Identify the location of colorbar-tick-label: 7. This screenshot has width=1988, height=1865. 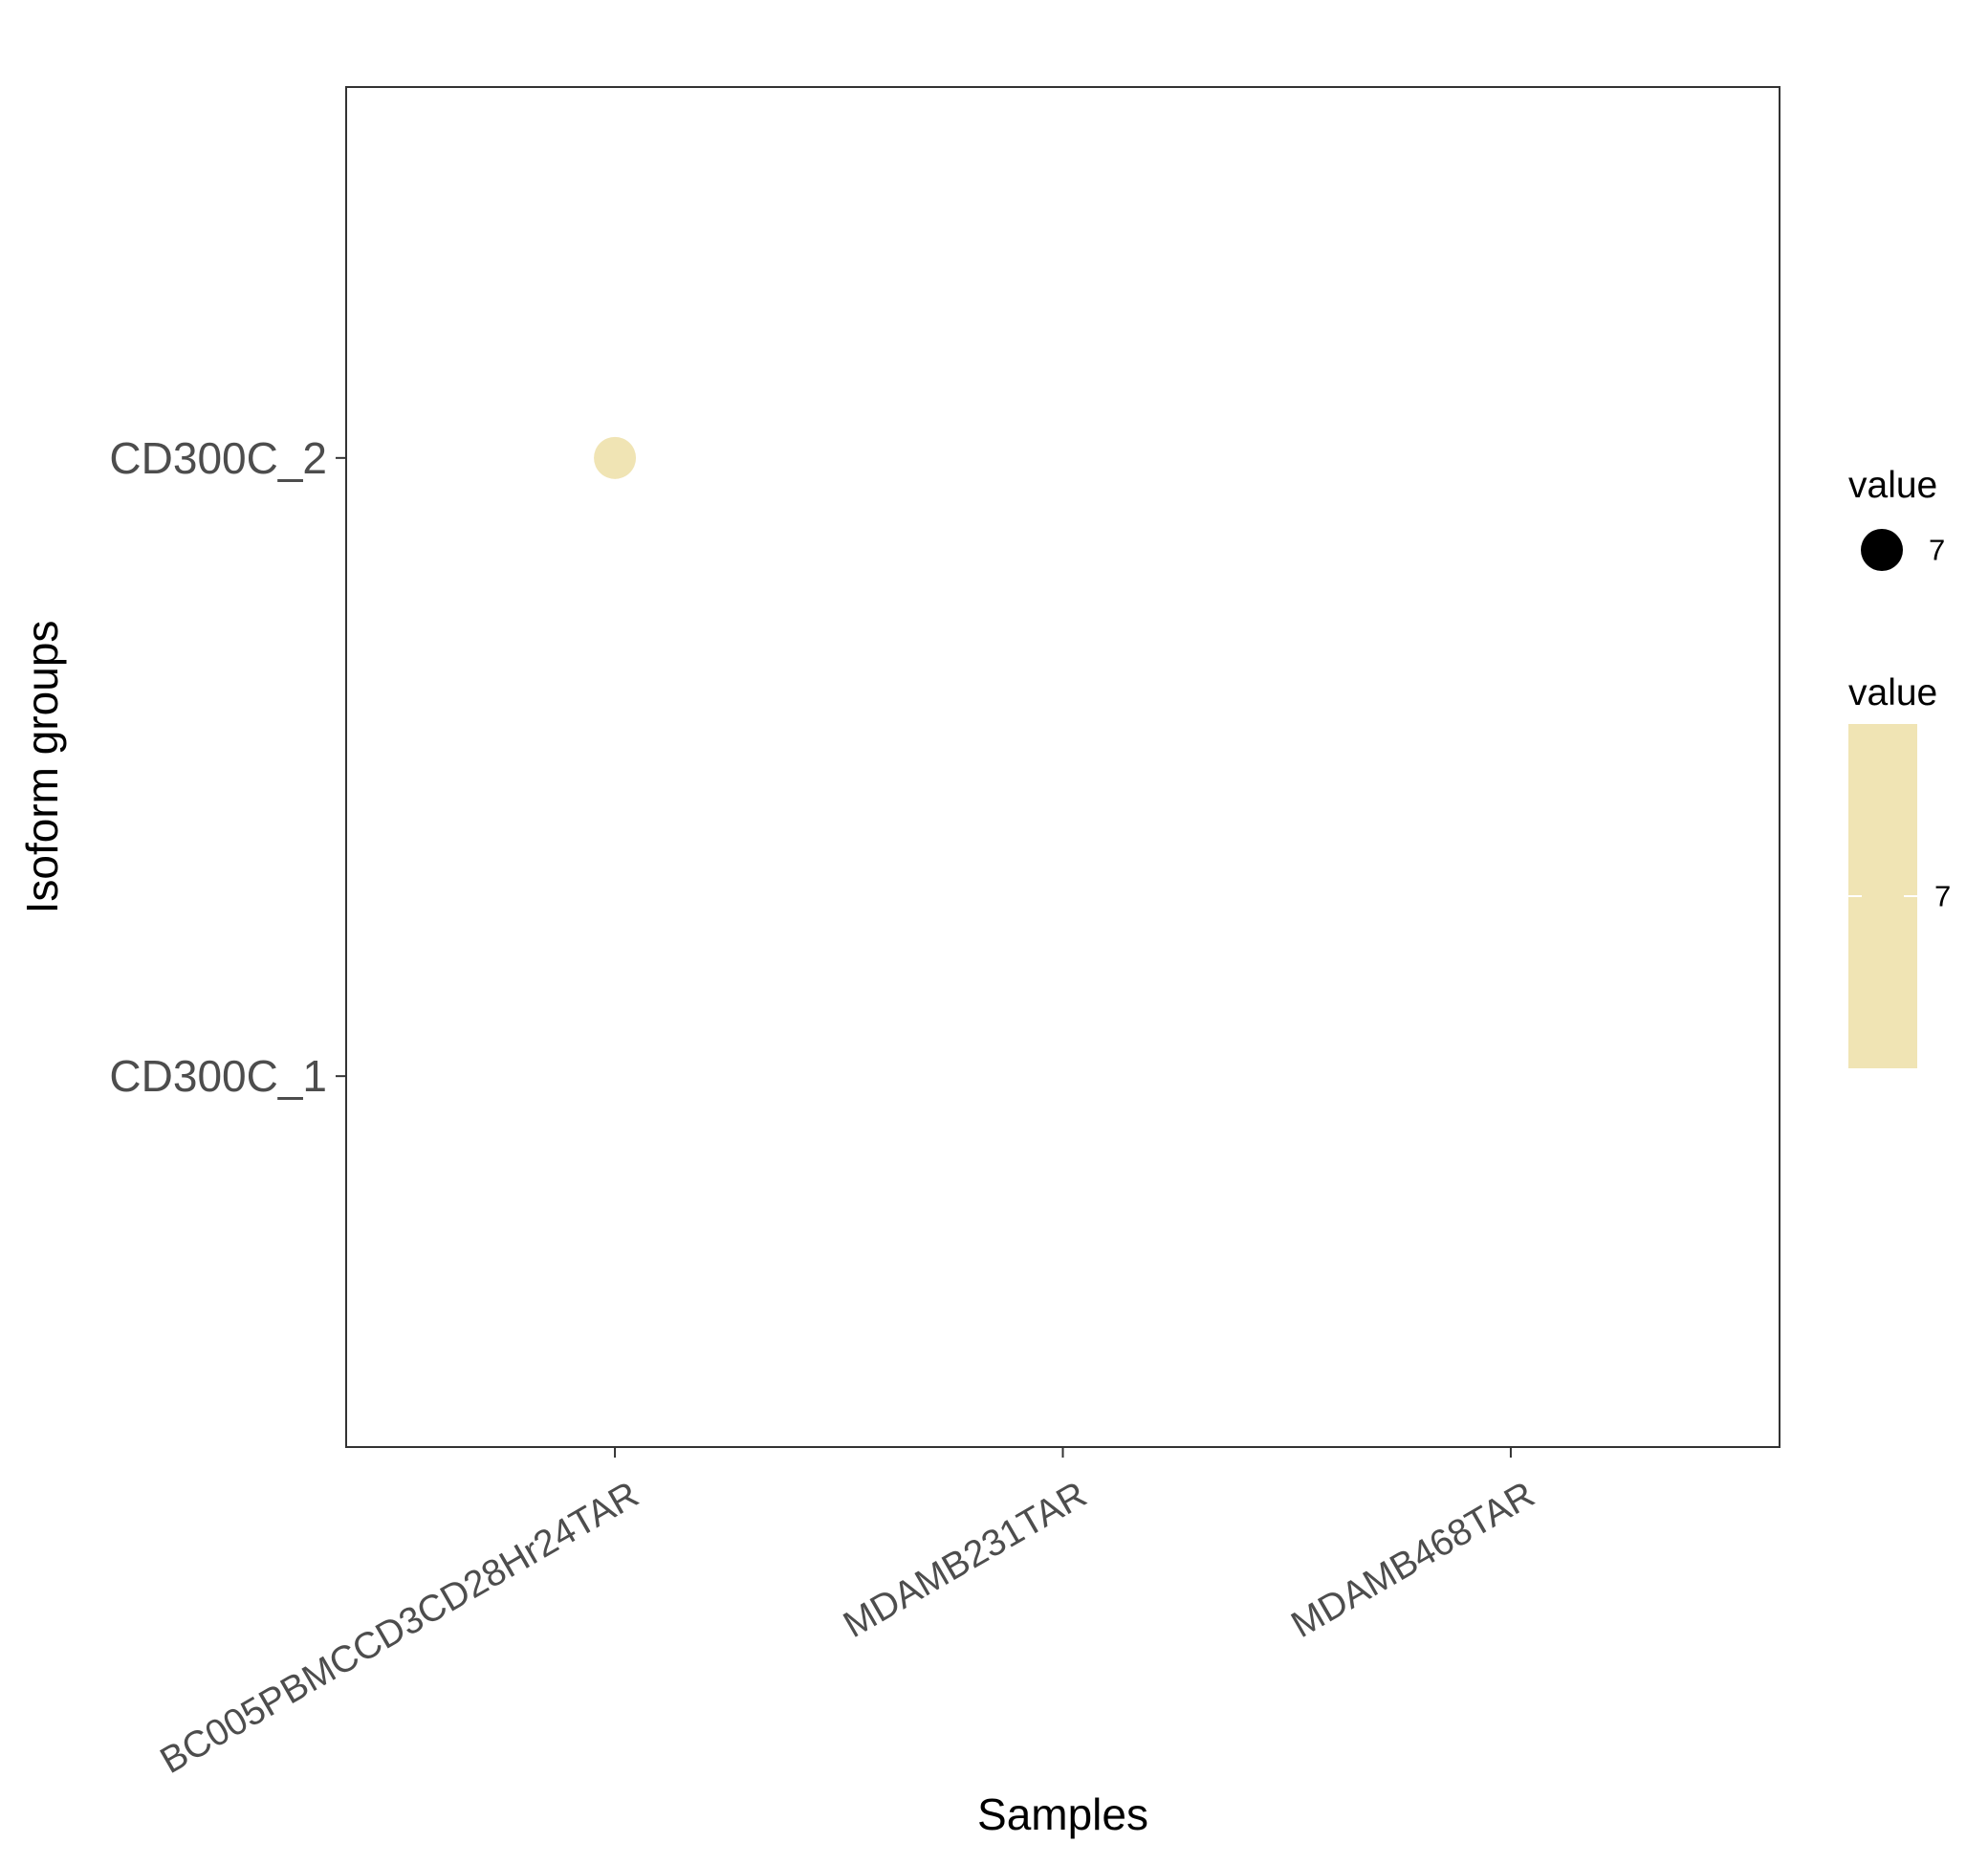
(1942, 897).